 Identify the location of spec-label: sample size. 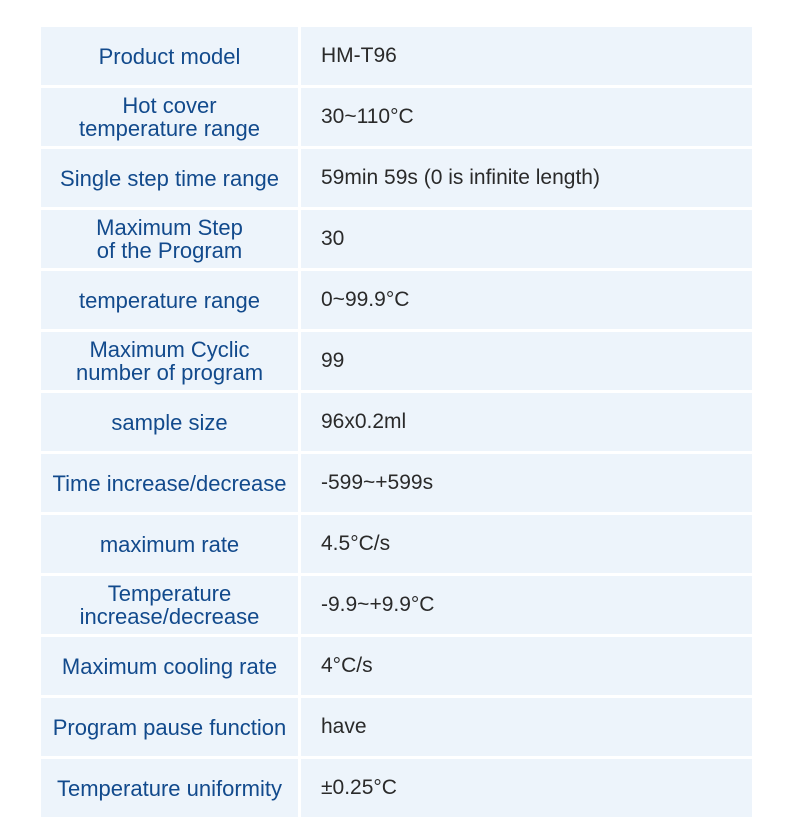
(169, 422).